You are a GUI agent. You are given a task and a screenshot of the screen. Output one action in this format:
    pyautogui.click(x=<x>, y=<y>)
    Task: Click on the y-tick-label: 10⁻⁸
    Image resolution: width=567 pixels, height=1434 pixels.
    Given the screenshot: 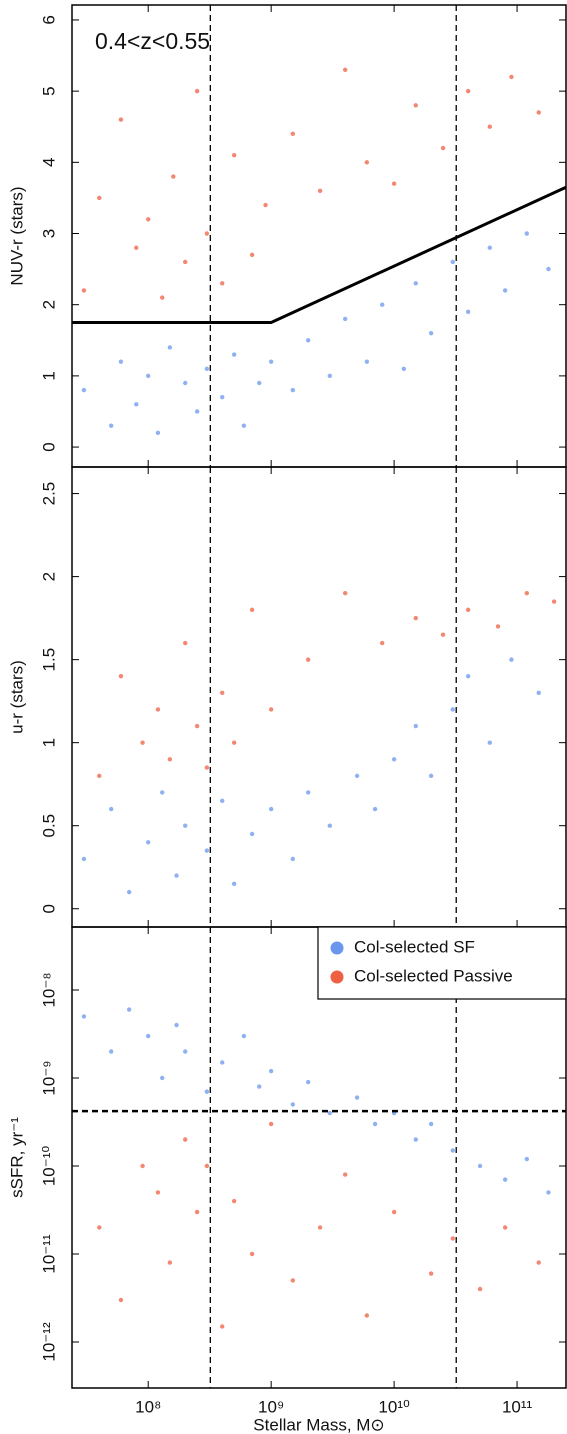 What is the action you would take?
    pyautogui.click(x=48, y=989)
    